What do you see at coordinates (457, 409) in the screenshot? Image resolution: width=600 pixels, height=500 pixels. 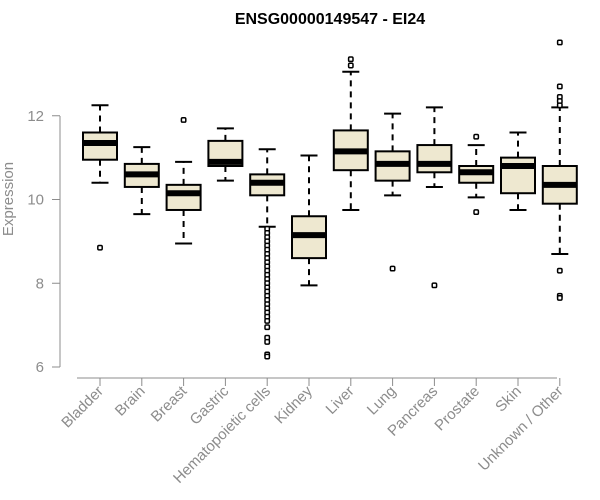 I see `x-tick-label-prostate: Prostate` at bounding box center [457, 409].